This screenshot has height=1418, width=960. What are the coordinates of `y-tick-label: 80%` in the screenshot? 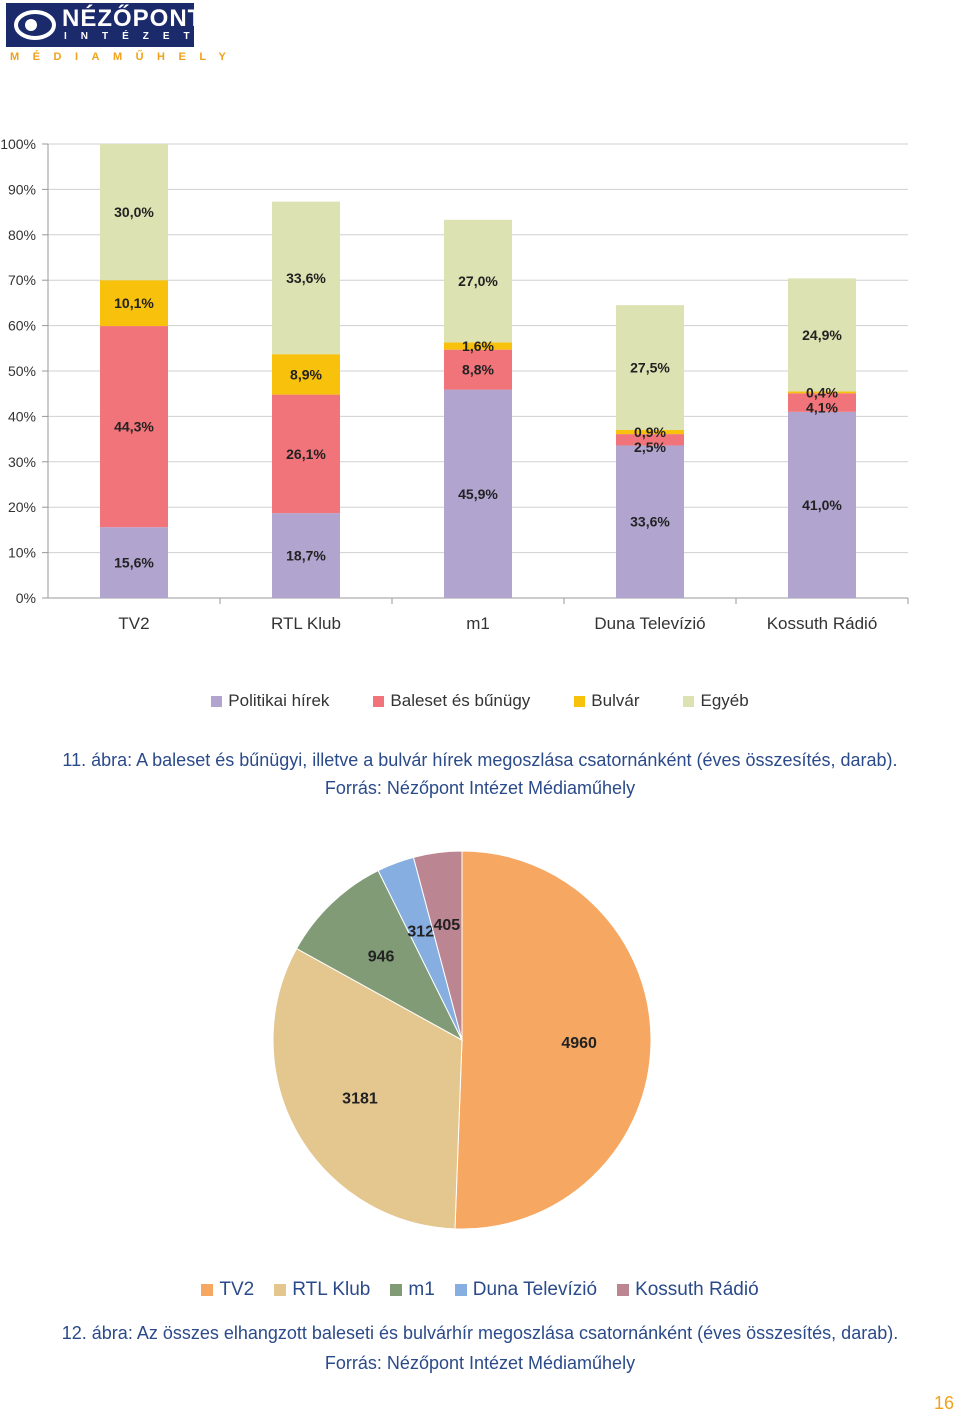 It's located at (22, 235).